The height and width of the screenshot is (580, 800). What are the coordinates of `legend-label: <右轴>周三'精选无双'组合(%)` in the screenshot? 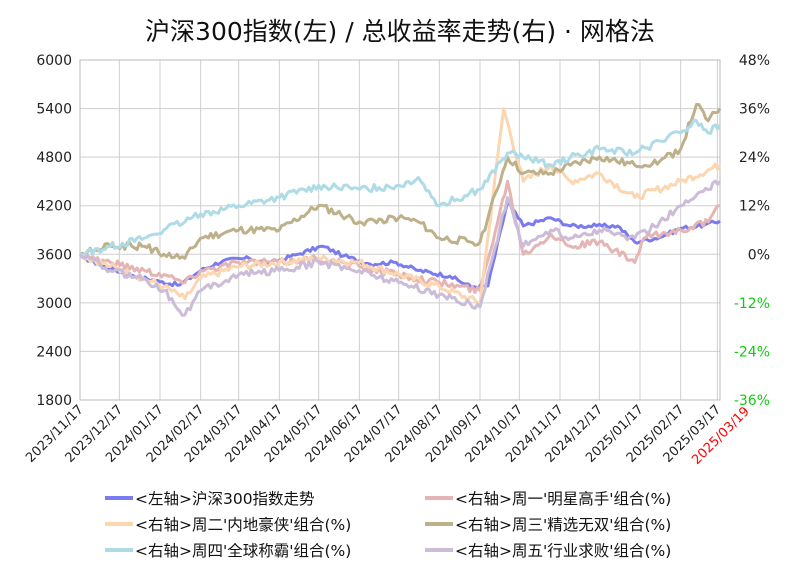 It's located at (563, 525).